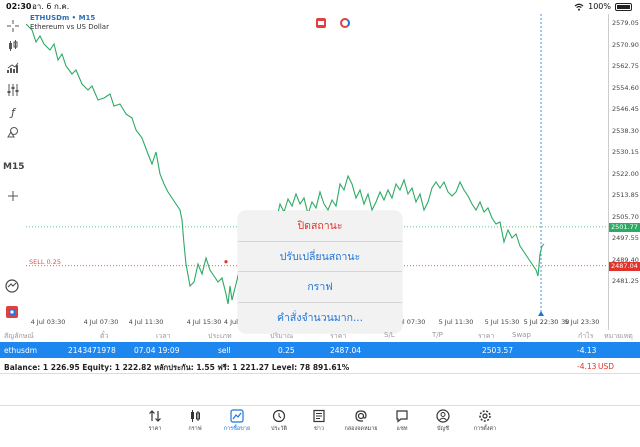 The height and width of the screenshot is (447, 640). What do you see at coordinates (587, 366) in the screenshot?
I see `total-profit: -4.13` at bounding box center [587, 366].